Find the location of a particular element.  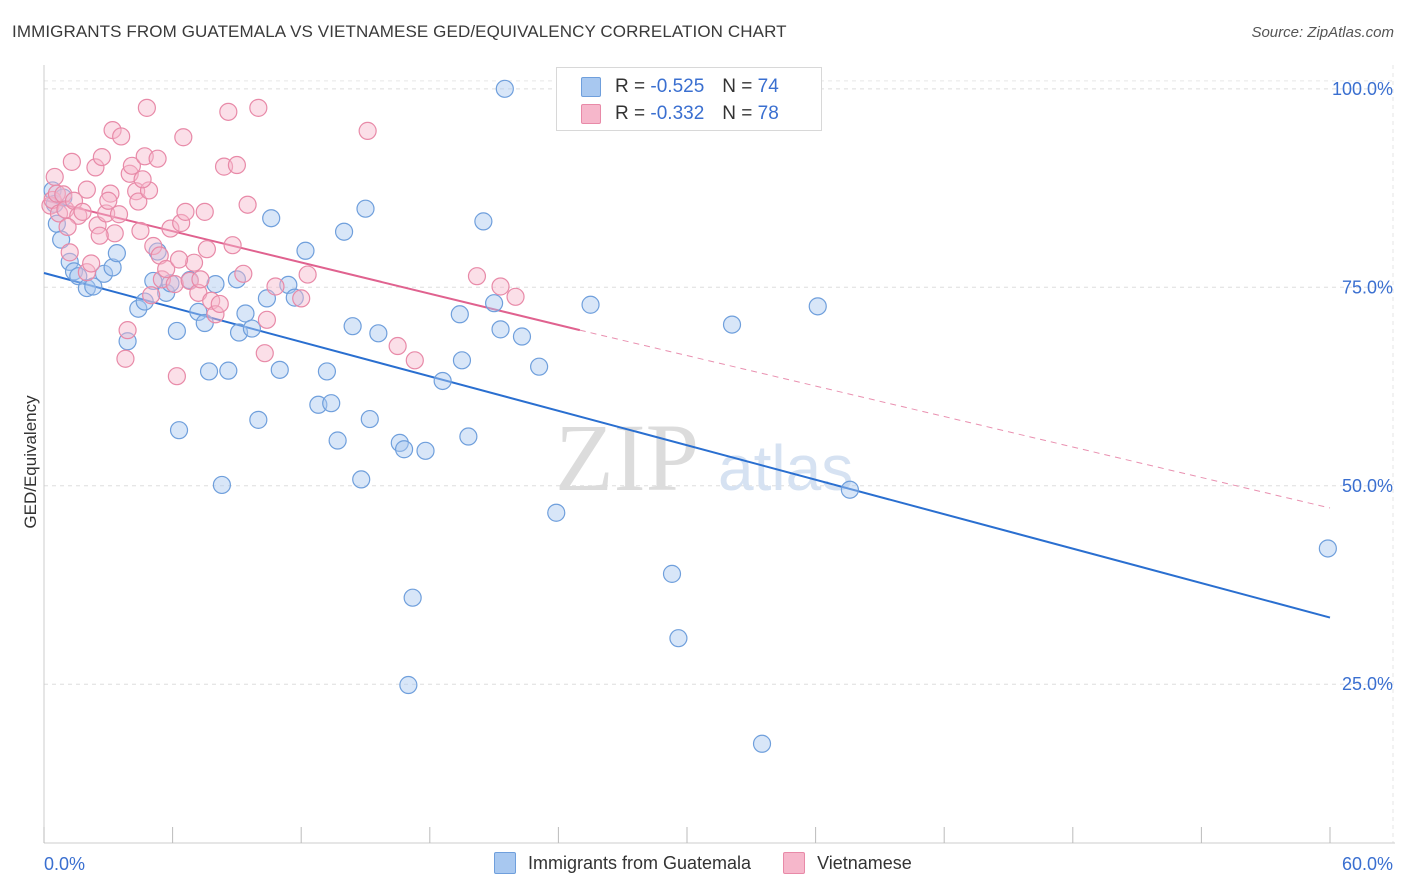

source-label: Source: ZipAtlas.com is located at coordinates (1322, 32).